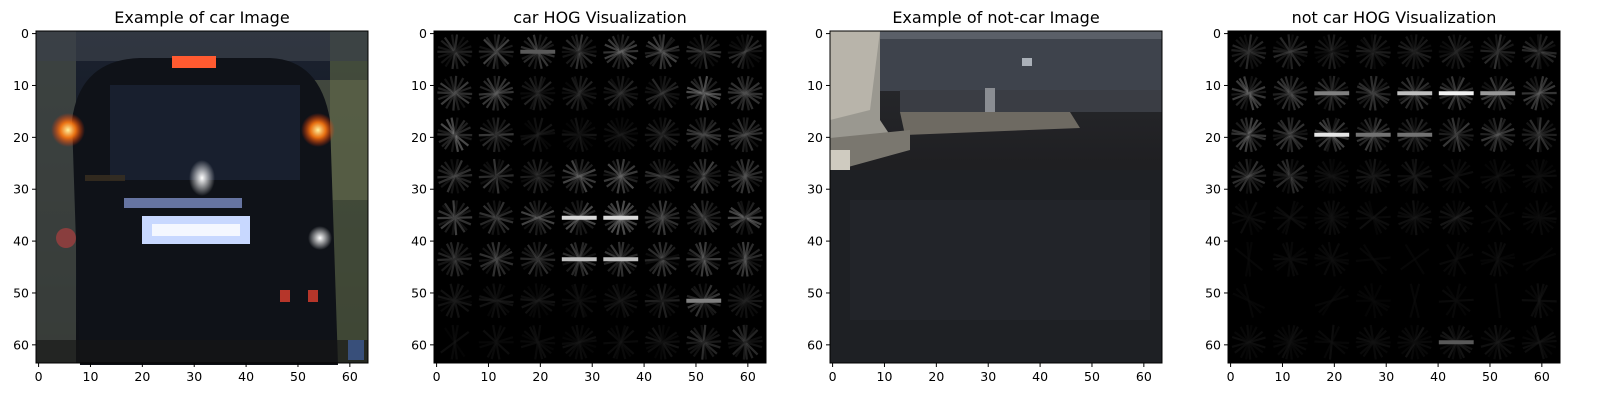 The height and width of the screenshot is (403, 1597). Describe the element at coordinates (995, 17) in the screenshot. I see `panel-title: Example of not-car Image` at that location.